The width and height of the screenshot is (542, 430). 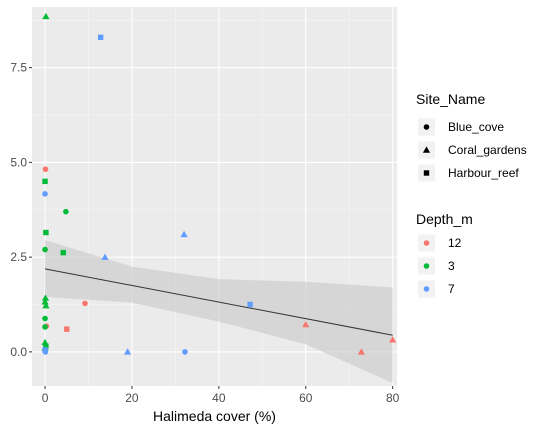 What do you see at coordinates (450, 99) in the screenshot?
I see `legend-title: Site_Name` at bounding box center [450, 99].